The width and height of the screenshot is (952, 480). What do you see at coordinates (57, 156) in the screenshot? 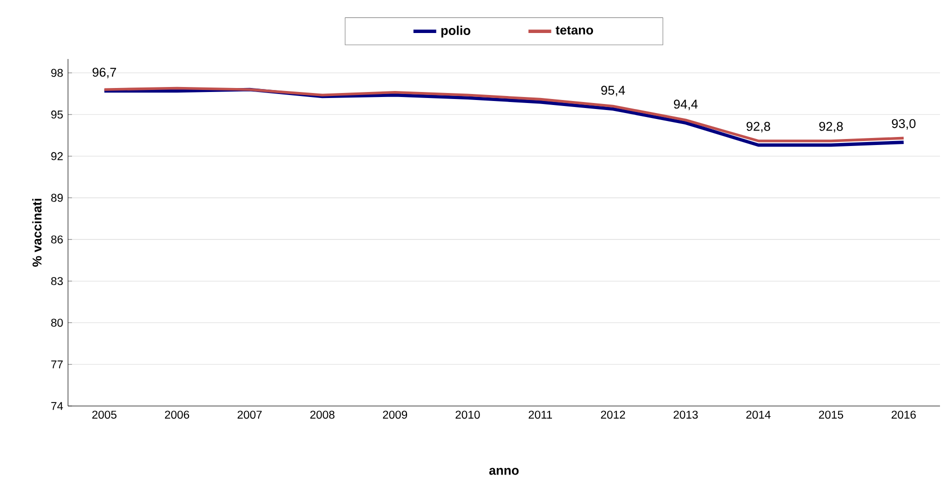
I see `y-tick-label: 92` at bounding box center [57, 156].